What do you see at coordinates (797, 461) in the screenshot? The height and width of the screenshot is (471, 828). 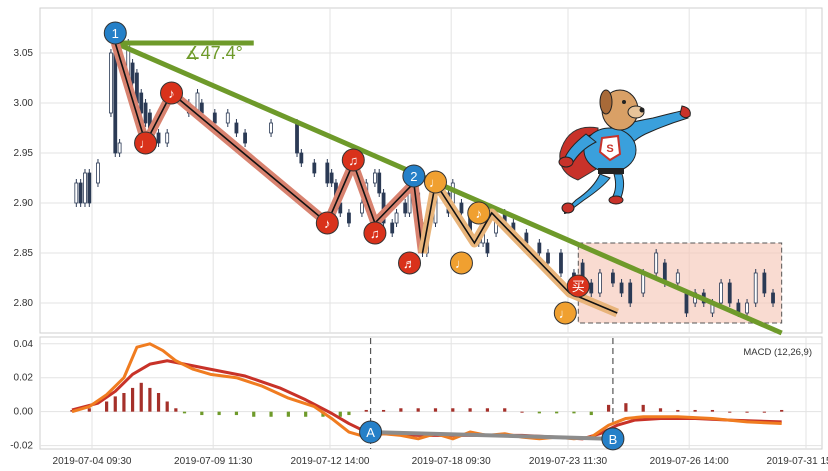 I see `x-tick-label: 2019-07-31 15:00` at bounding box center [797, 461].